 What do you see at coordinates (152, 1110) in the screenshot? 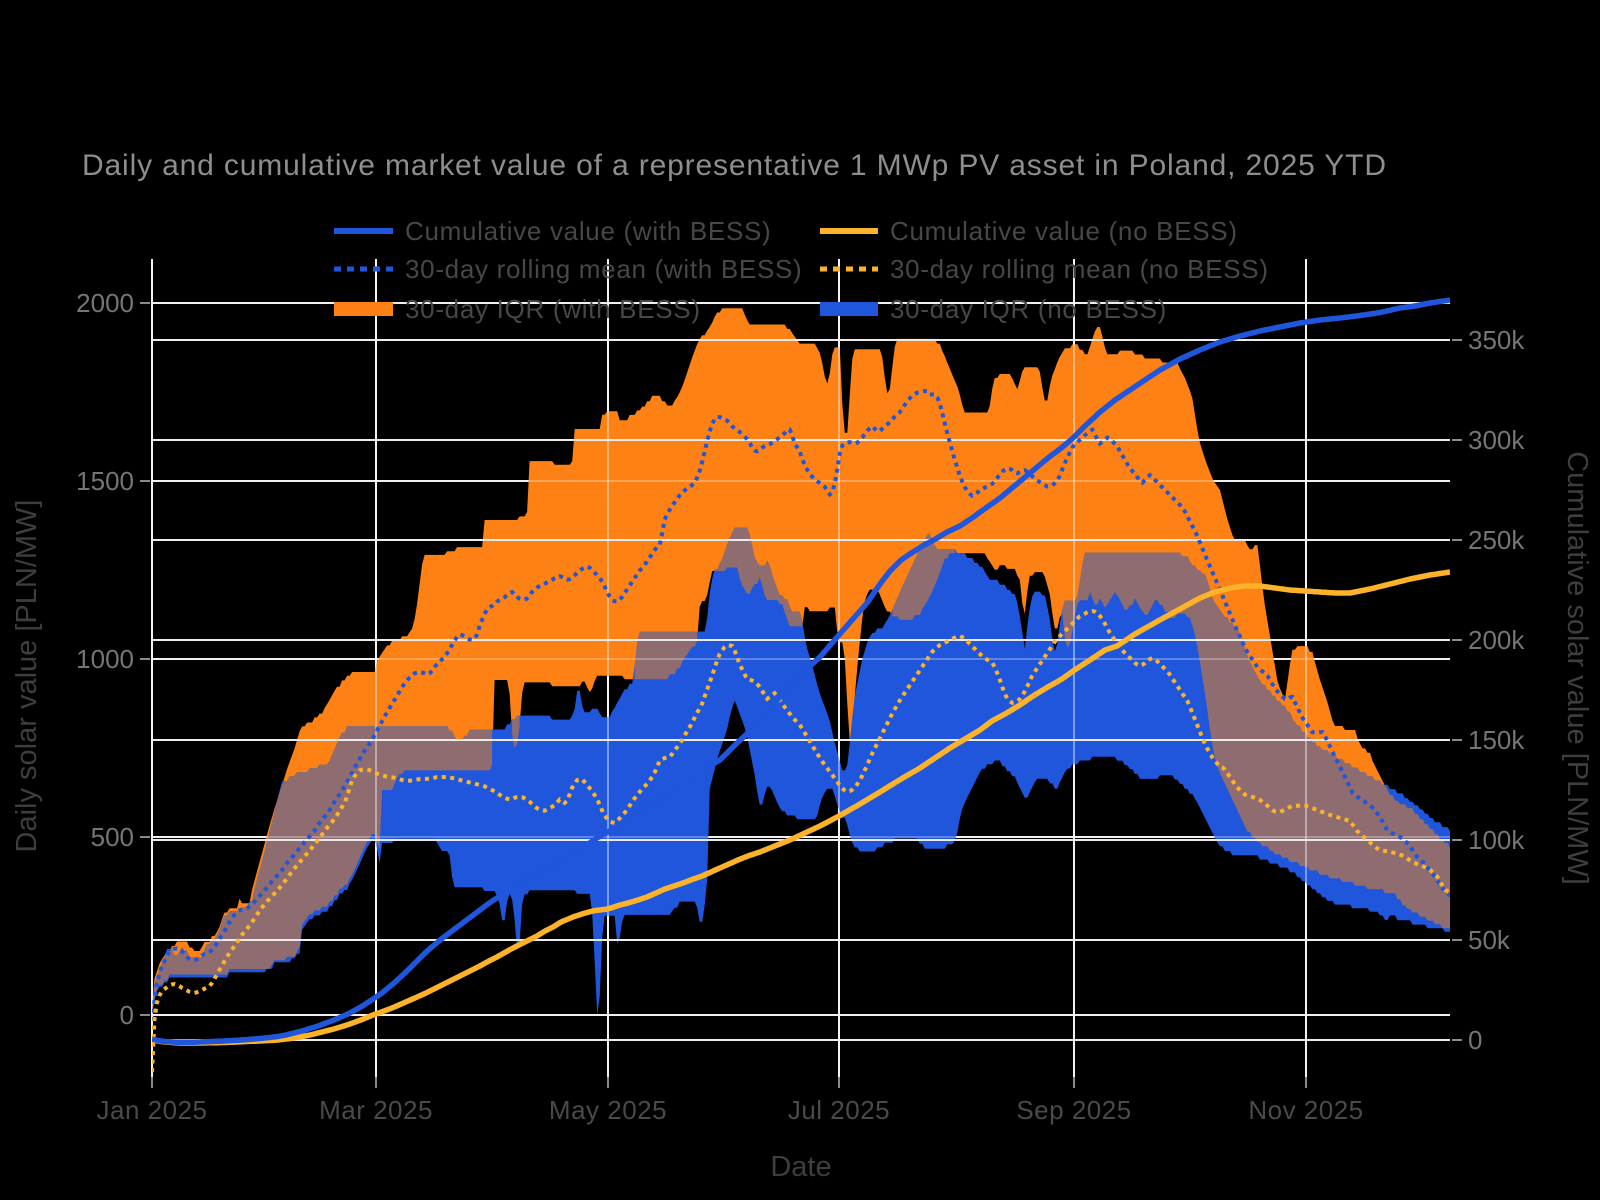
I see `svg-text: Jan 2025` at bounding box center [152, 1110].